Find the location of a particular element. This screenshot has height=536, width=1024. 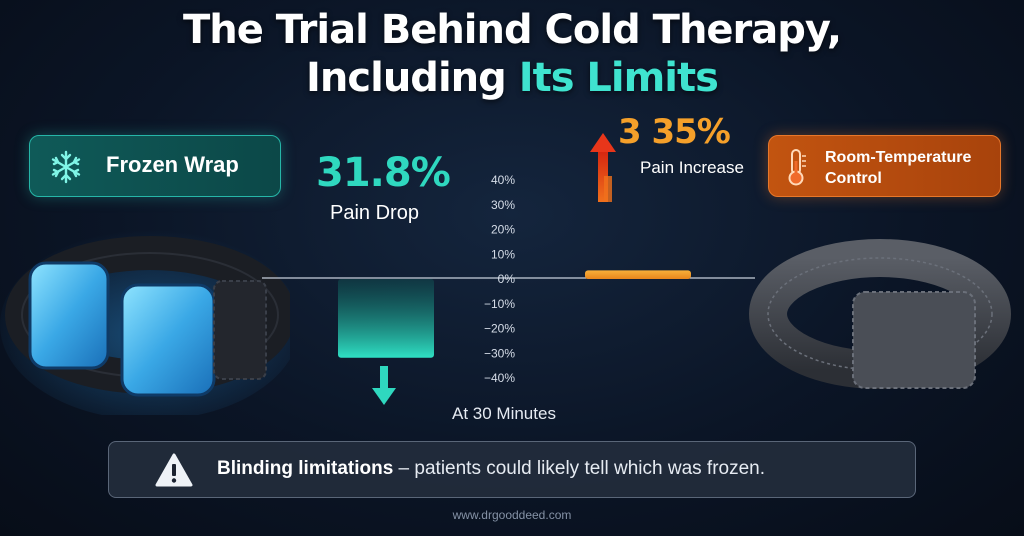

bars is located at coordinates (514, 314).